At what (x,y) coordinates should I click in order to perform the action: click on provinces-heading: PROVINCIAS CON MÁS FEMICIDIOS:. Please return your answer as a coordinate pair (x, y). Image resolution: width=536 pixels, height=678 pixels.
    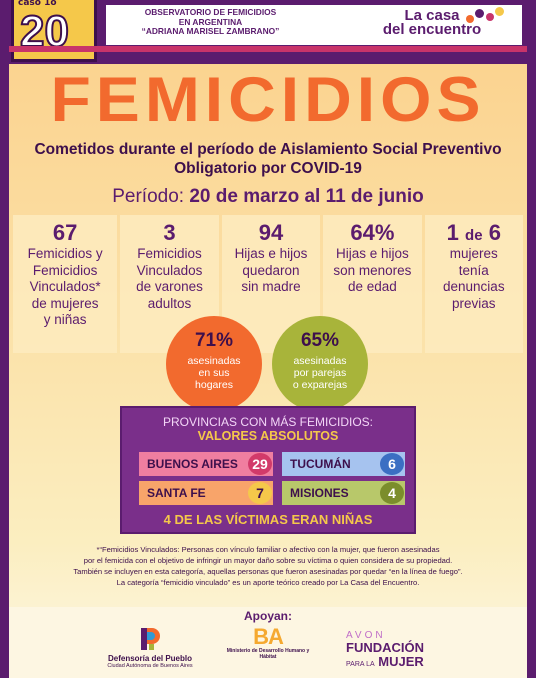
    Looking at the image, I should click on (268, 422).